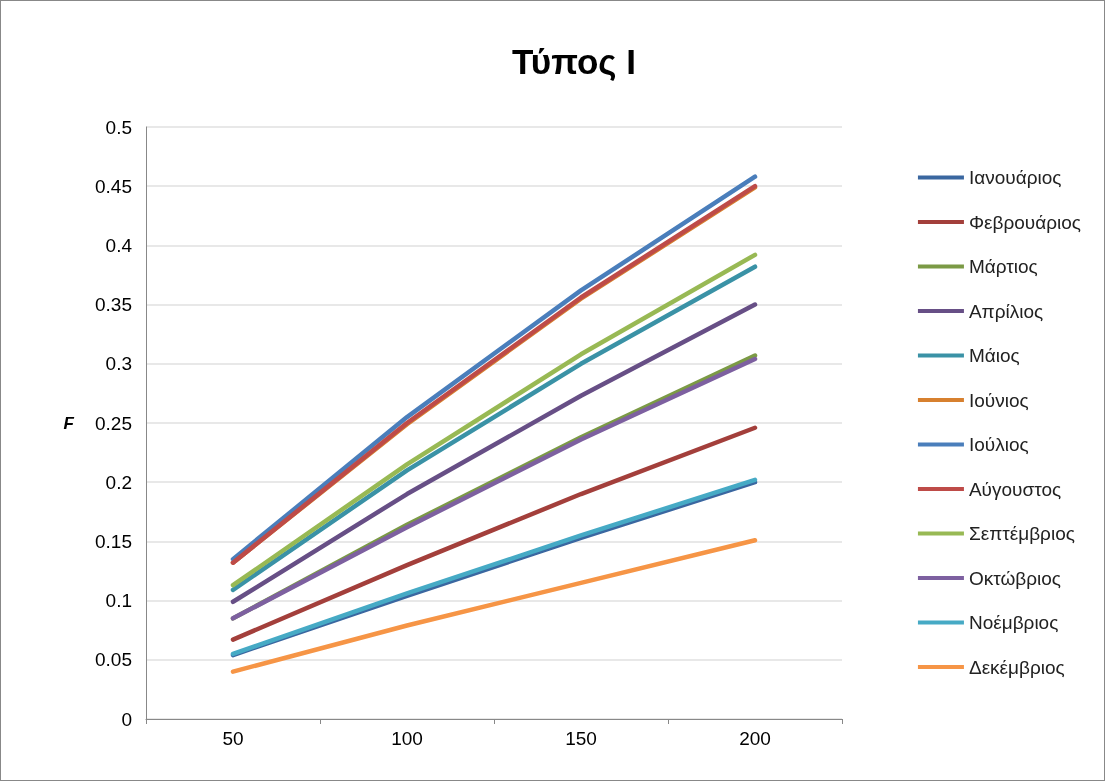 The width and height of the screenshot is (1105, 781). I want to click on legend-label: Αύγουστος, so click(1015, 489).